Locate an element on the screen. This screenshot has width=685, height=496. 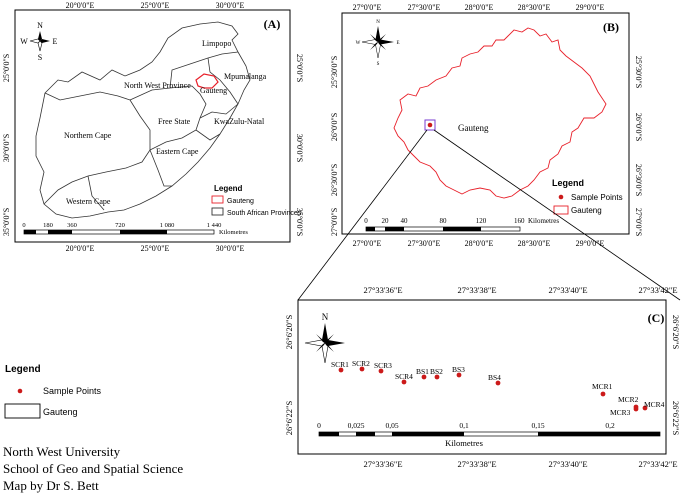
province-label: Western Cape is located at coordinates (88, 201).